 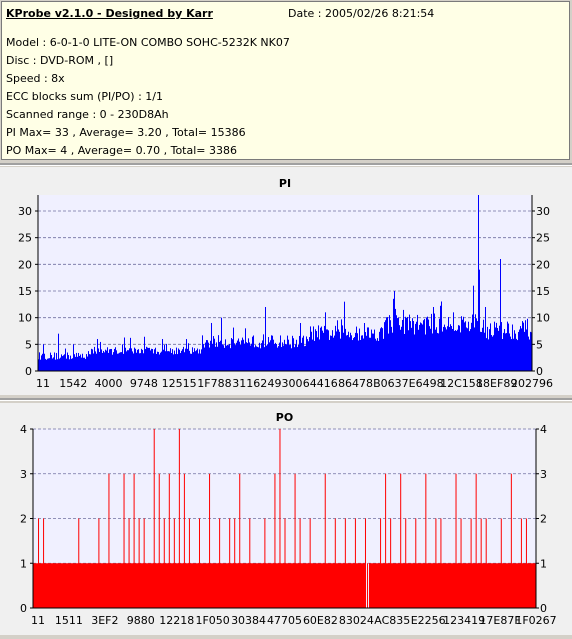 I want to click on y-tick-label-left: 30, so click(x=25, y=211).